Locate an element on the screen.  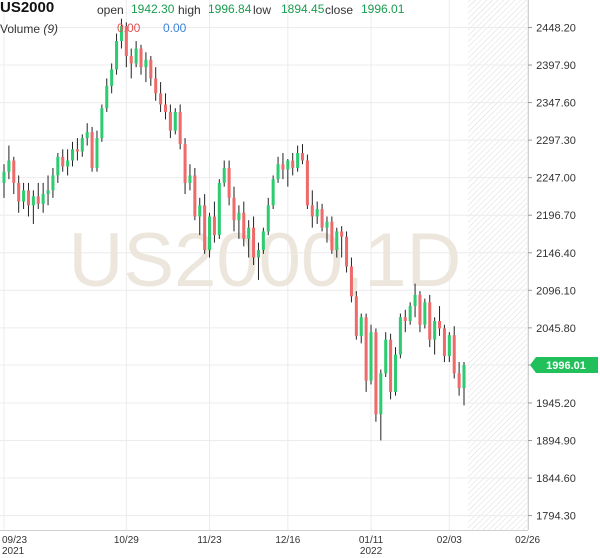
symbol-title: US2000 is located at coordinates (27, 8).